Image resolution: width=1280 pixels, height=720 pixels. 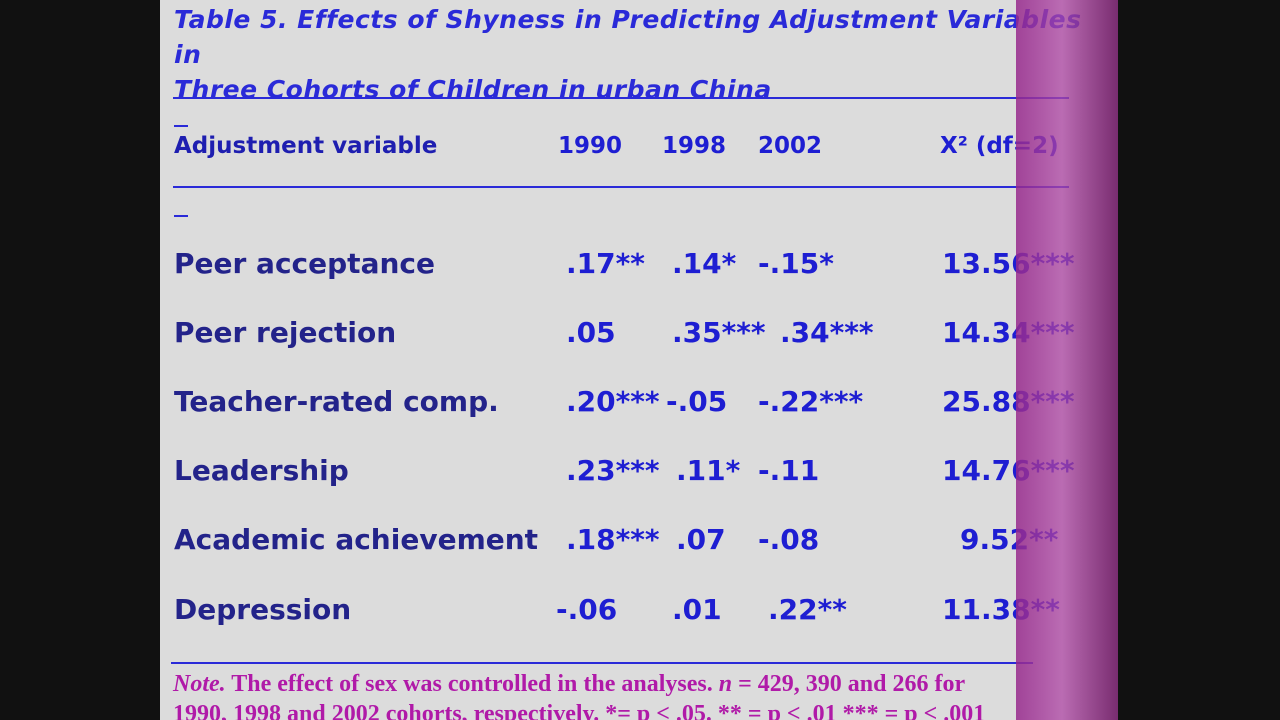 I want to click on cell-2002: -.11, so click(x=789, y=470).